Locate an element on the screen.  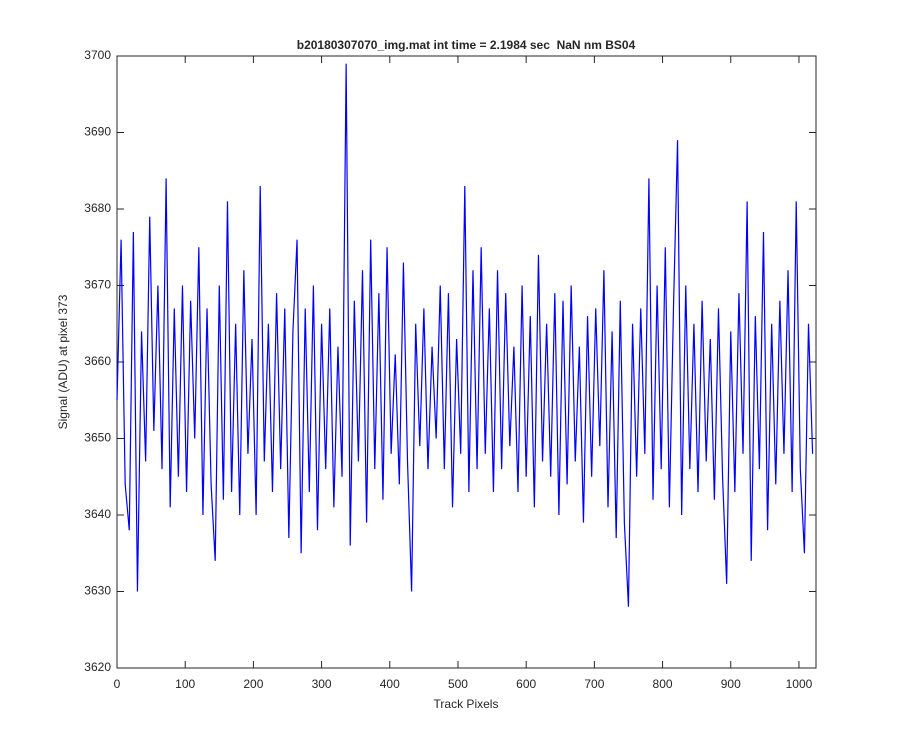
y-tick-label: 3650 is located at coordinates (97, 438).